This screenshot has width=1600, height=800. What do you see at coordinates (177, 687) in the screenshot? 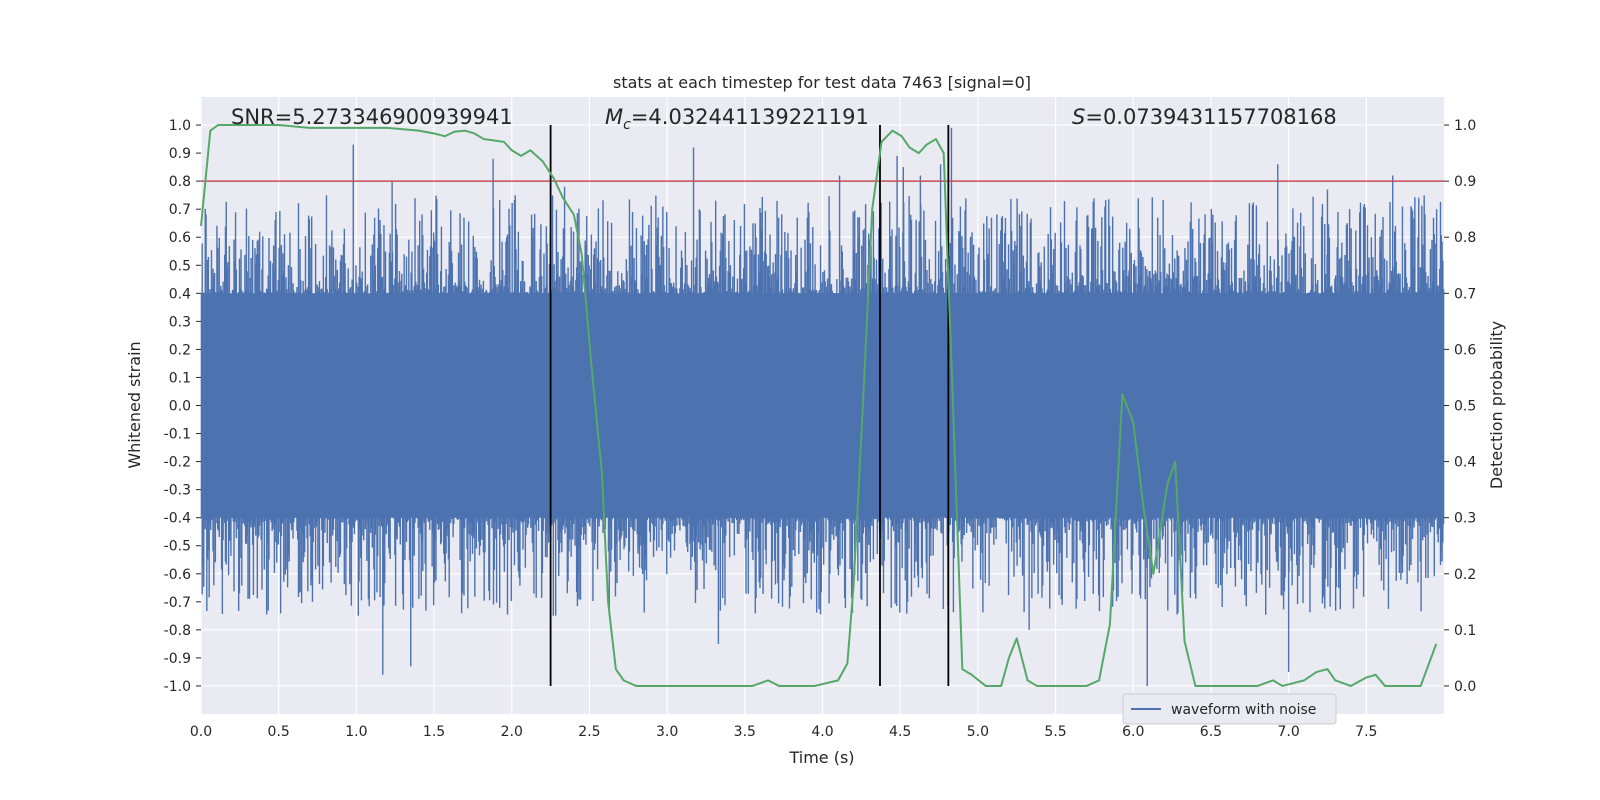
I see `y-tick-label: -1.0` at bounding box center [177, 687].